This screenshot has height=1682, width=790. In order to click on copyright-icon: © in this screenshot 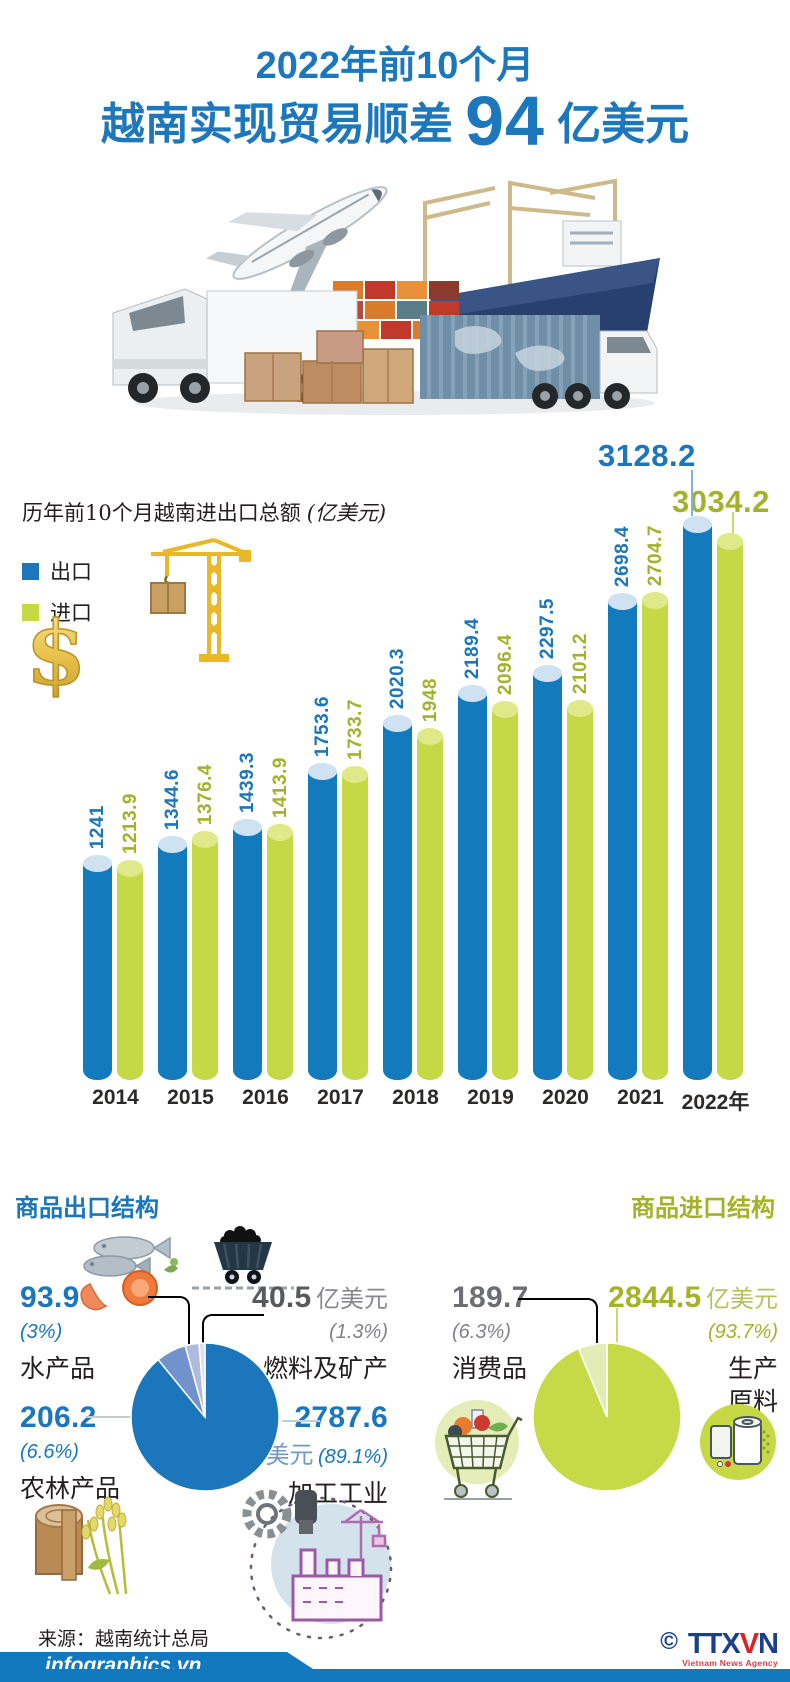, I will do `click(669, 1641)`.